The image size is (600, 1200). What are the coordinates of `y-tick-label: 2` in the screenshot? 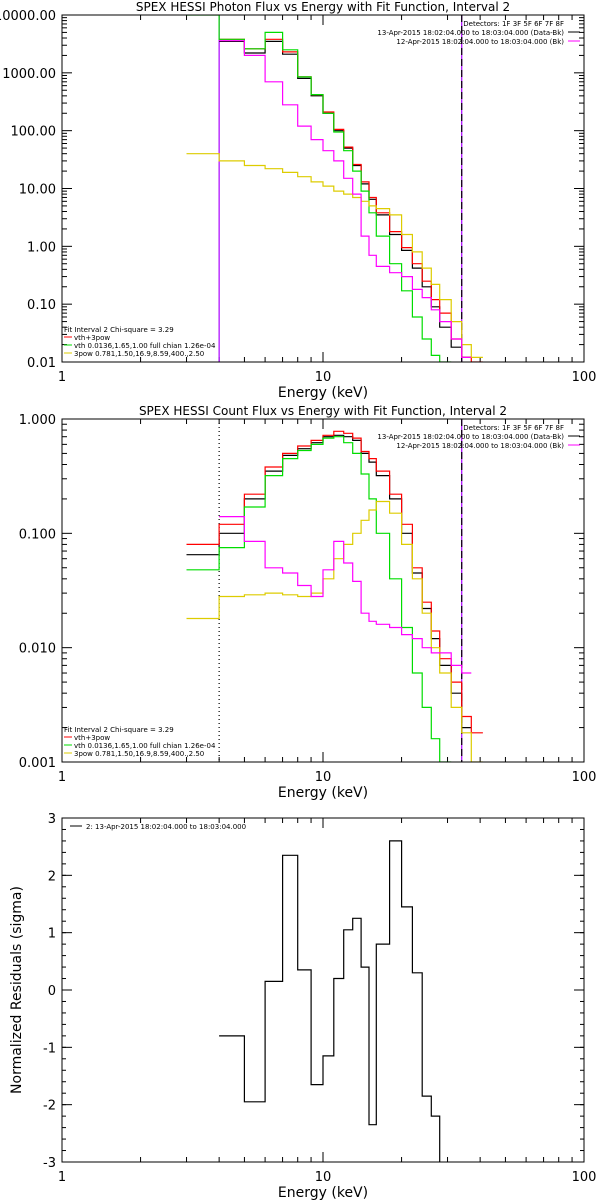 It's located at (52, 876).